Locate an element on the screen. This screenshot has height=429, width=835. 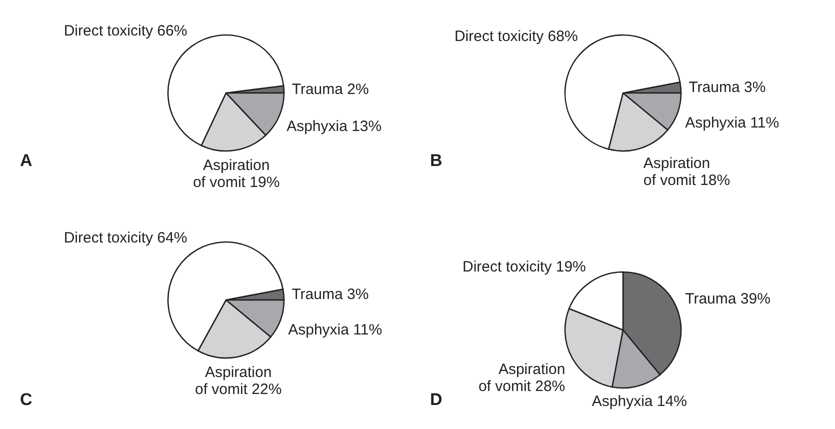
slice-label: Trauma 2% is located at coordinates (330, 89).